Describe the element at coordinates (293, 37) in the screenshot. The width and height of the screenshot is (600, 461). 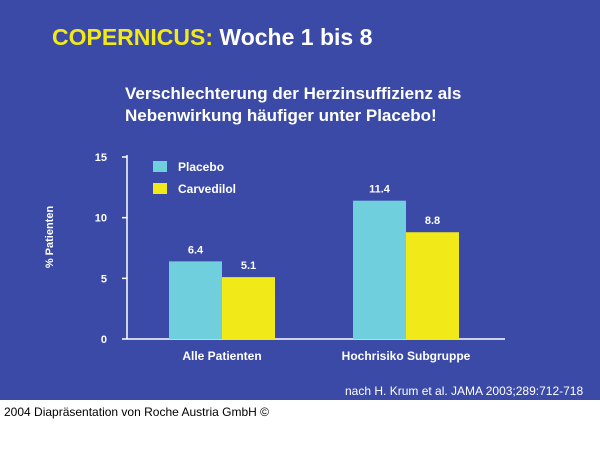
I see `title-rest: Woche 1 bis 8` at that location.